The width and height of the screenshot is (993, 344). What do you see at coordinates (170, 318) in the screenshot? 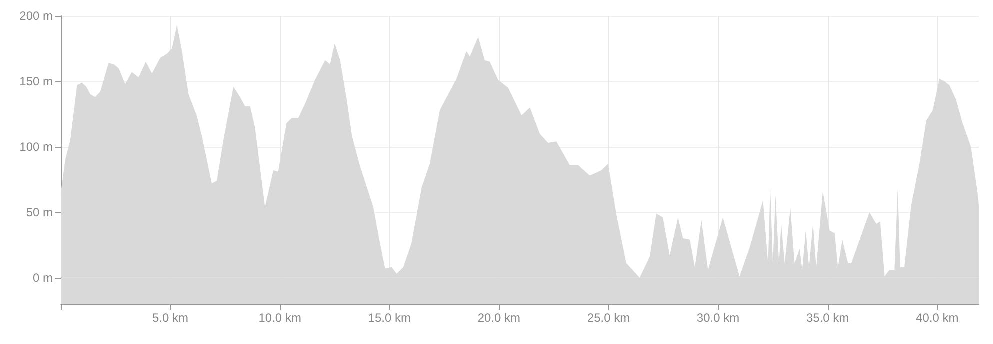
I see `x-tick-label: 5.0 km` at bounding box center [170, 318].